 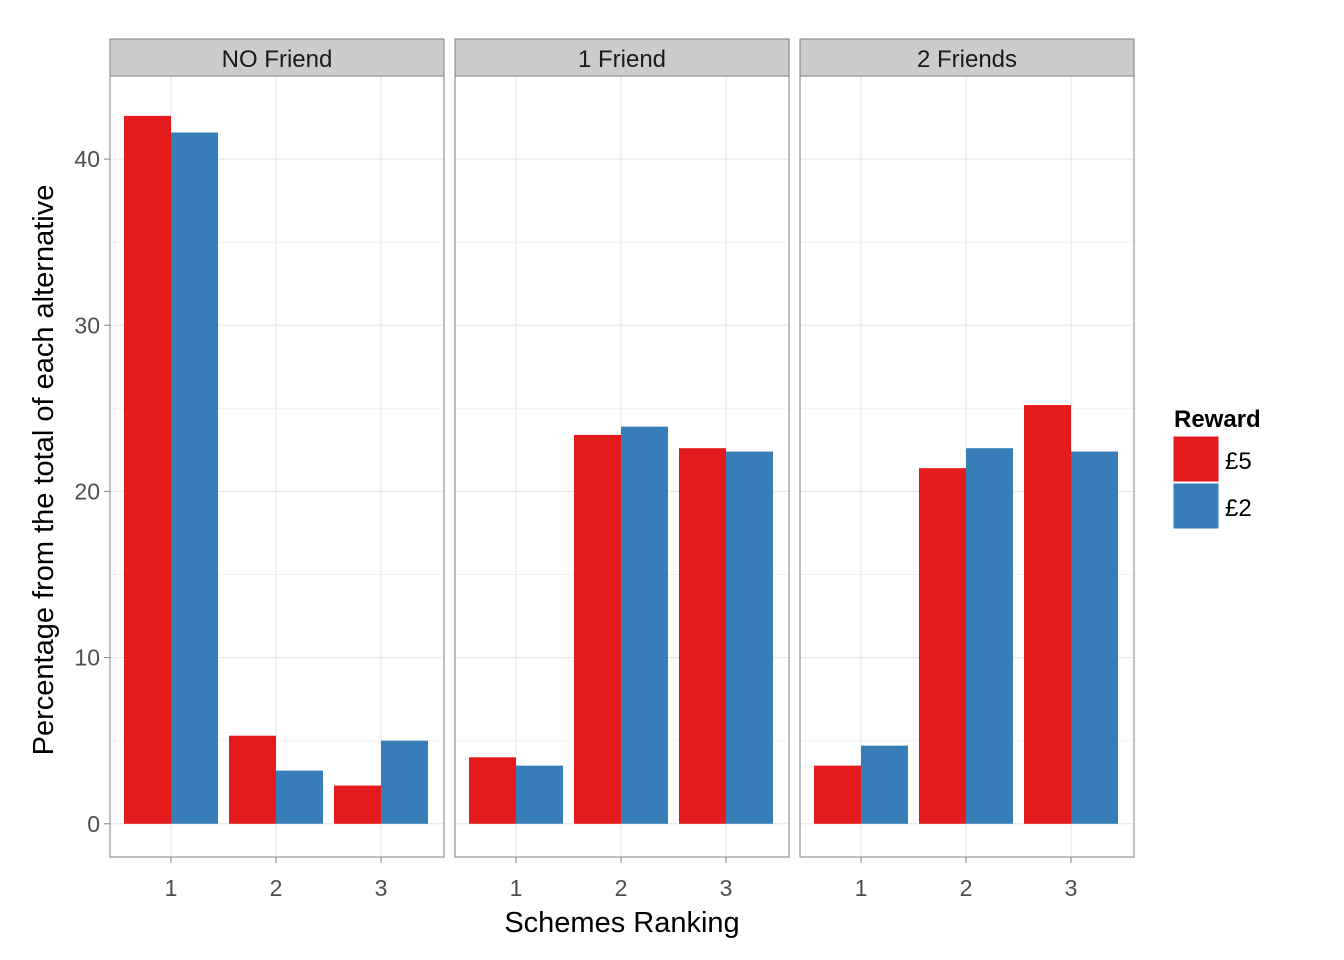 I want to click on x-axis-title: Schemes Ranking, so click(x=621, y=923).